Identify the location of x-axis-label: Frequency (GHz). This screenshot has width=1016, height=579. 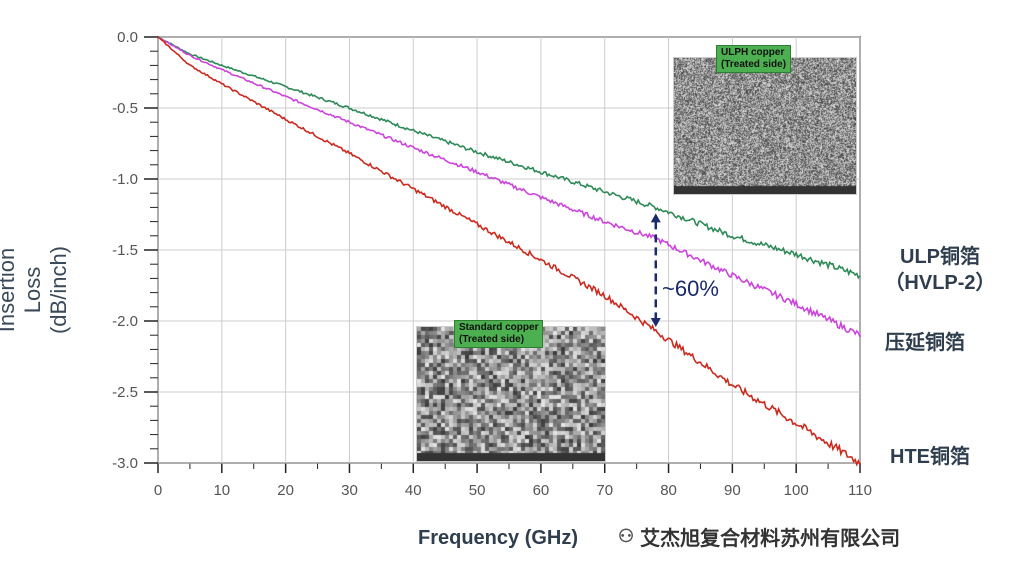
(498, 538).